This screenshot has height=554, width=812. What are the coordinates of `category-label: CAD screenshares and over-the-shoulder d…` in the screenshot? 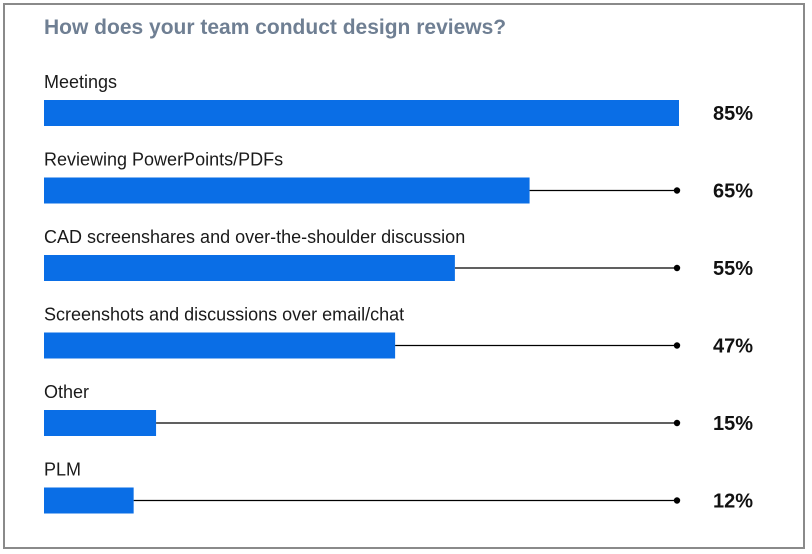 It's located at (254, 237).